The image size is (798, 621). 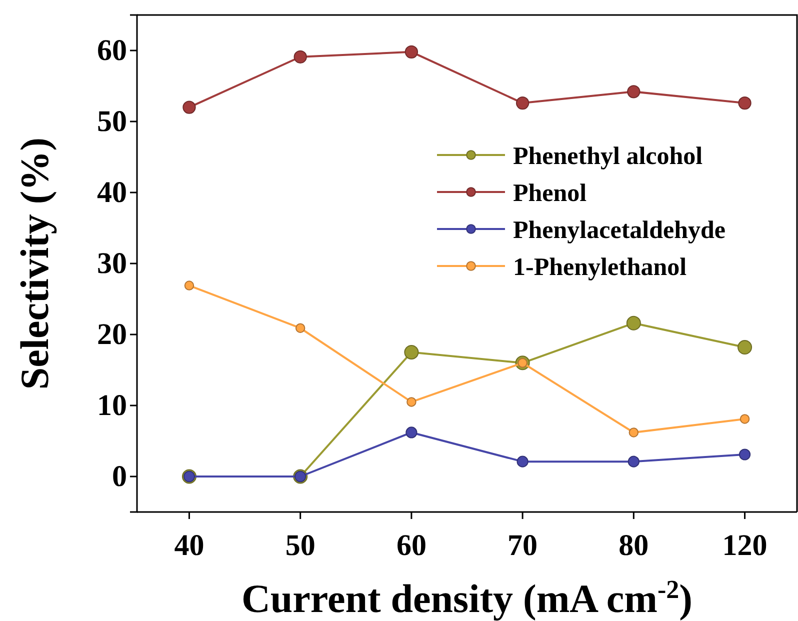 I want to click on y-tick-label: 30, so click(x=112, y=263).